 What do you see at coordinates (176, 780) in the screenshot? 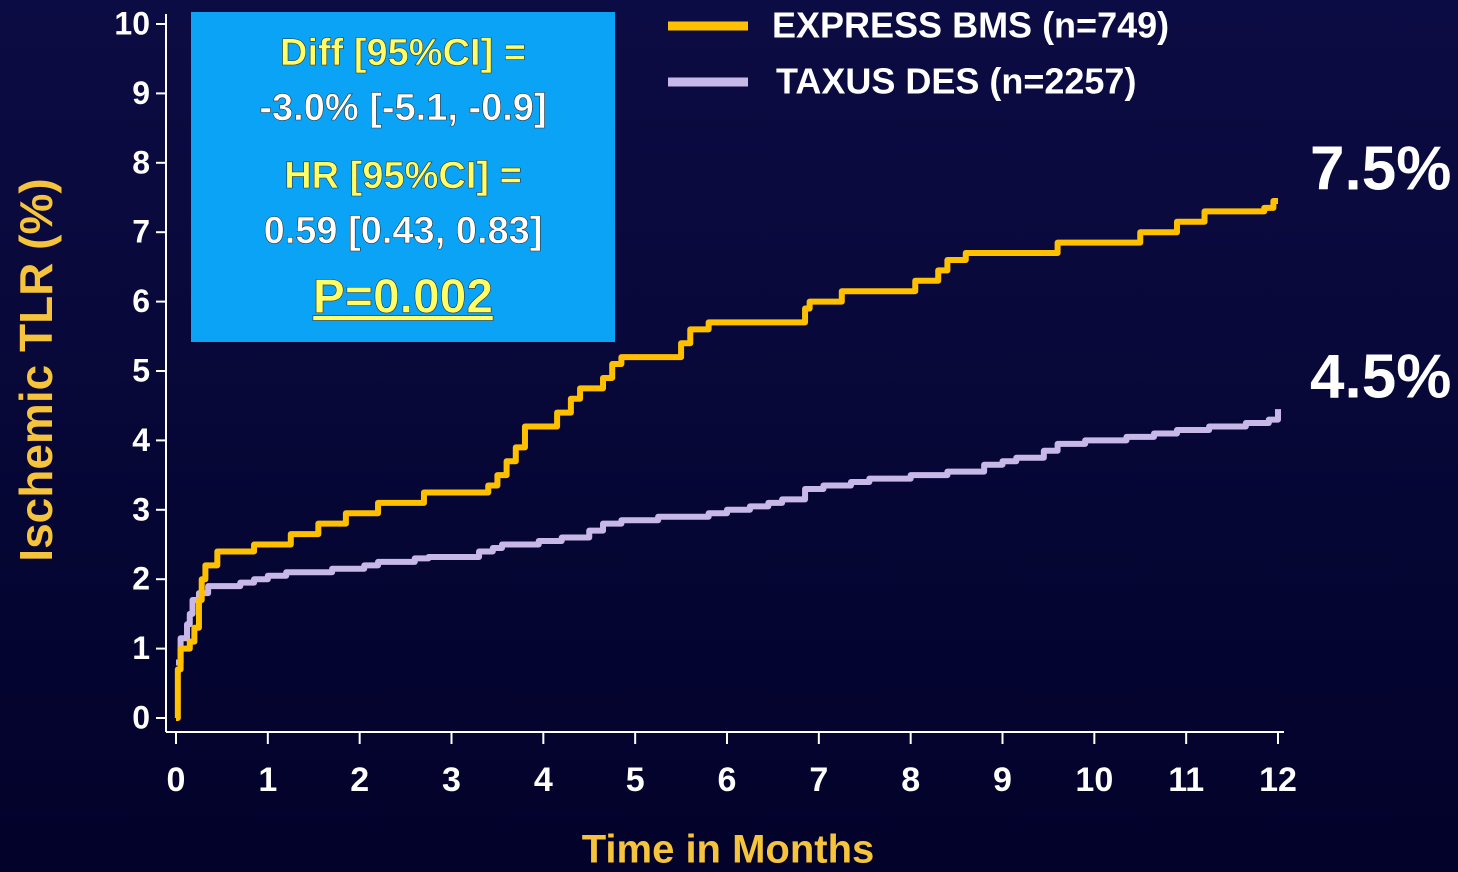
I see `x-tick-label: 0` at bounding box center [176, 780].